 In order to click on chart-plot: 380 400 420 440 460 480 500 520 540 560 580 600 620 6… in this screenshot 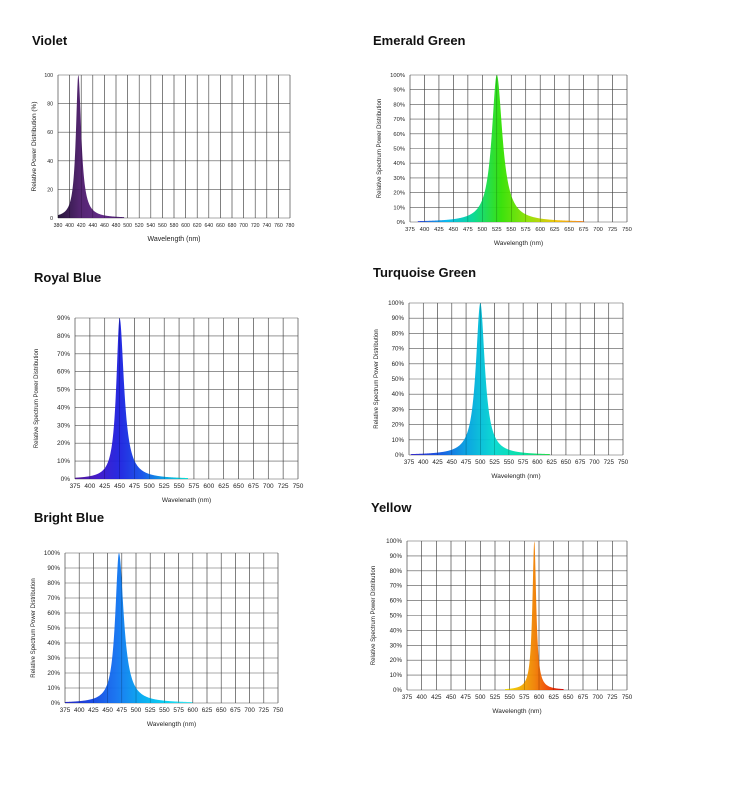, I will do `click(162, 158)`.